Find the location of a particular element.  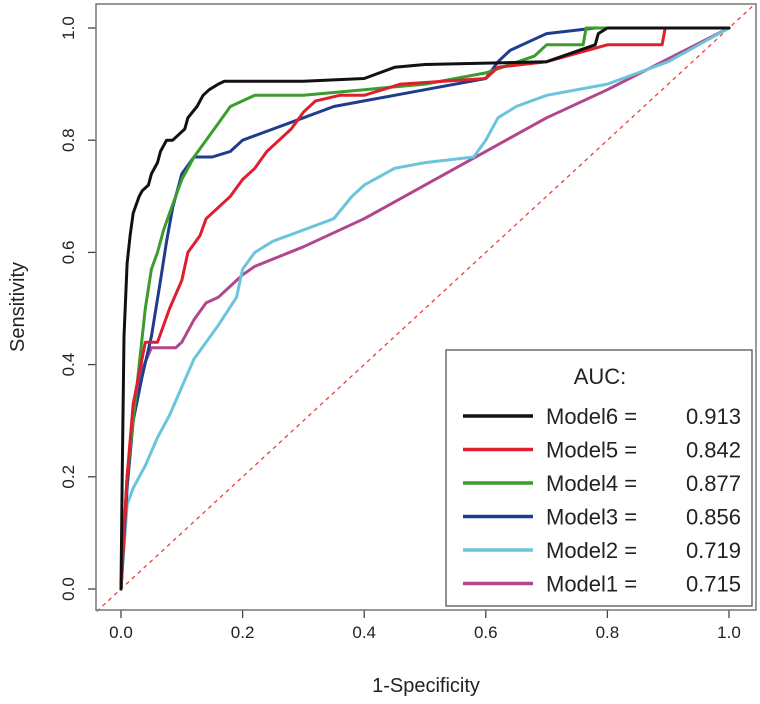

legend-label-model2: Model2 = is located at coordinates (591, 550).